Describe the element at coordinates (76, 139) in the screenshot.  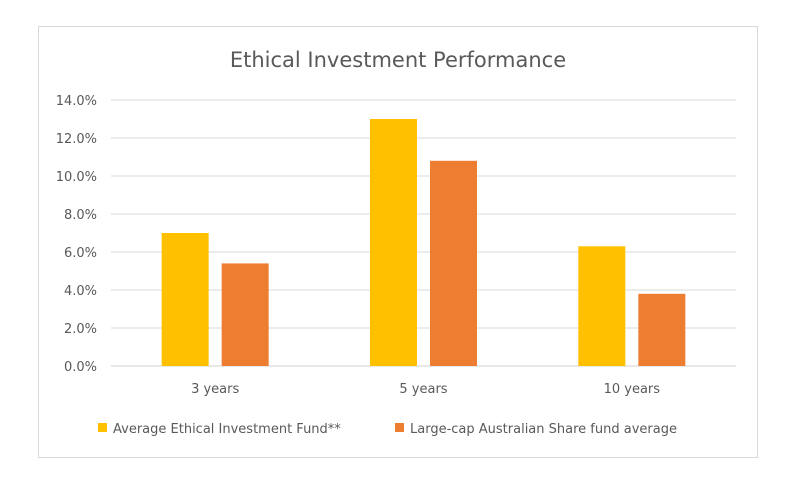
I see `y-tick-label: 12.0%` at that location.